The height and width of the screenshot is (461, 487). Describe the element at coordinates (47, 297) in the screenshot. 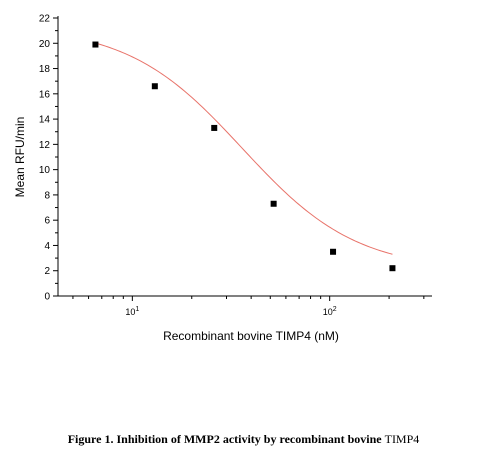

I see `y-tick-label-0: 0` at that location.